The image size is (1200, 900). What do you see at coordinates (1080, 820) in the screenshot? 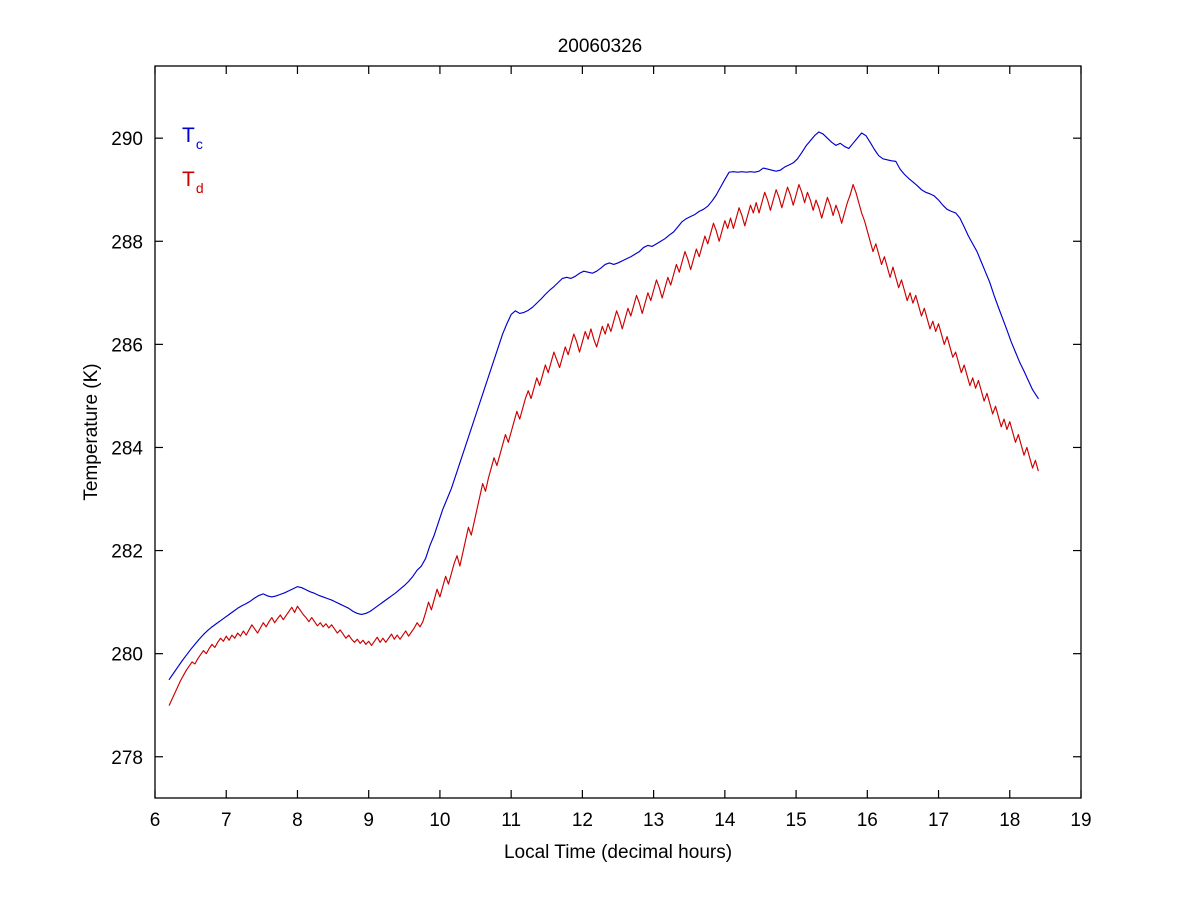
I see `x-tick-label: 19` at bounding box center [1080, 820].